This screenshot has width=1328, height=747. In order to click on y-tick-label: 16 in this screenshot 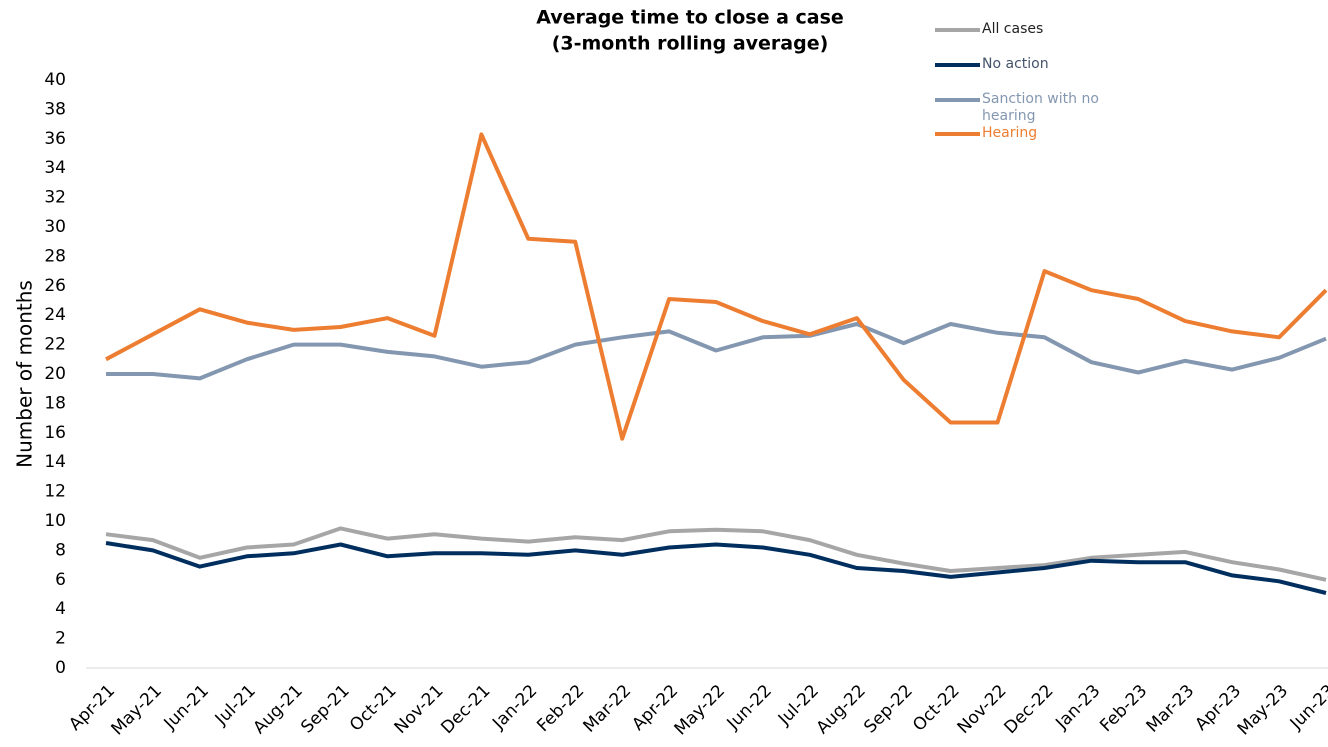, I will do `click(55, 433)`.